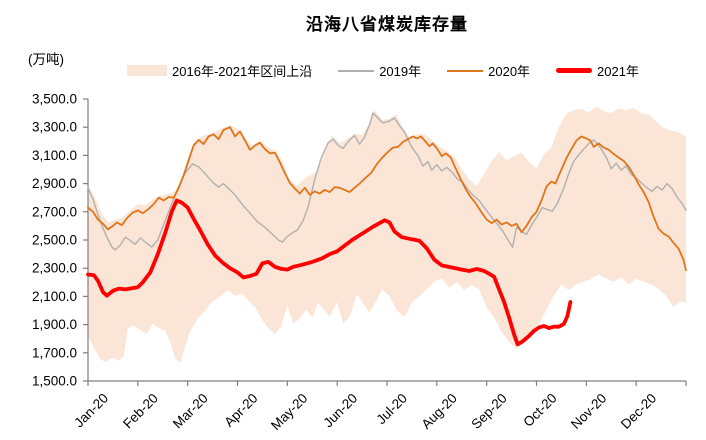  I want to click on y-tick-label: 2,300.0, so click(54, 268).